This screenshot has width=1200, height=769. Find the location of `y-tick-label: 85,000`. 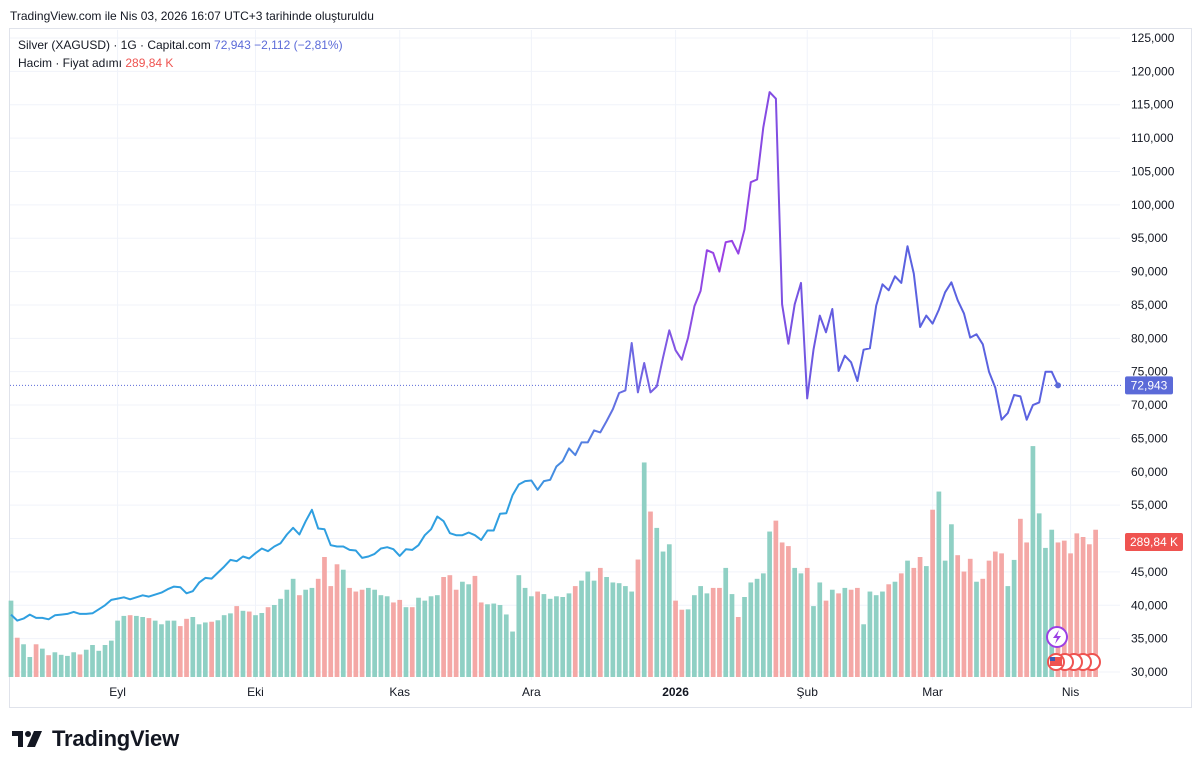

y-tick-label: 85,000 is located at coordinates (1149, 305).